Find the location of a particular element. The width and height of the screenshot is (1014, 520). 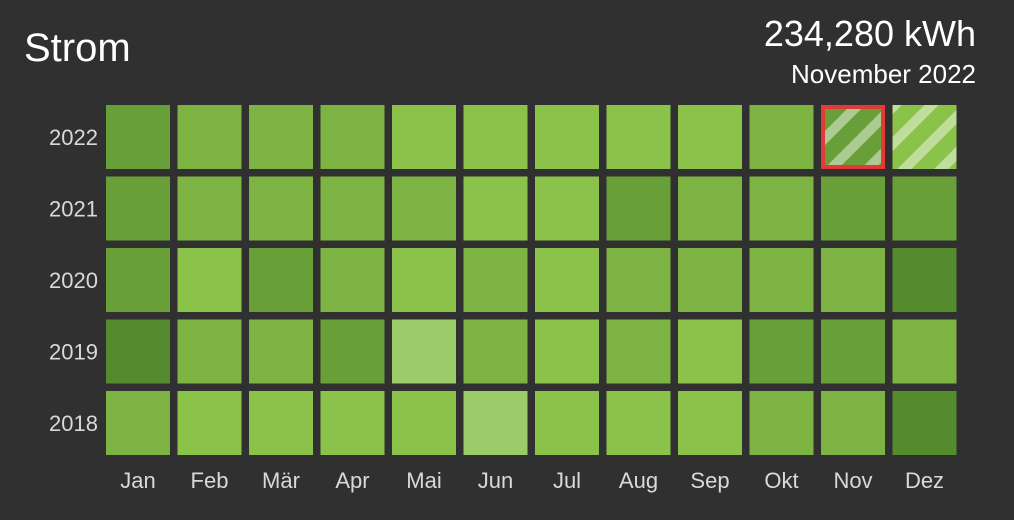

card-title: Strom is located at coordinates (77, 48).